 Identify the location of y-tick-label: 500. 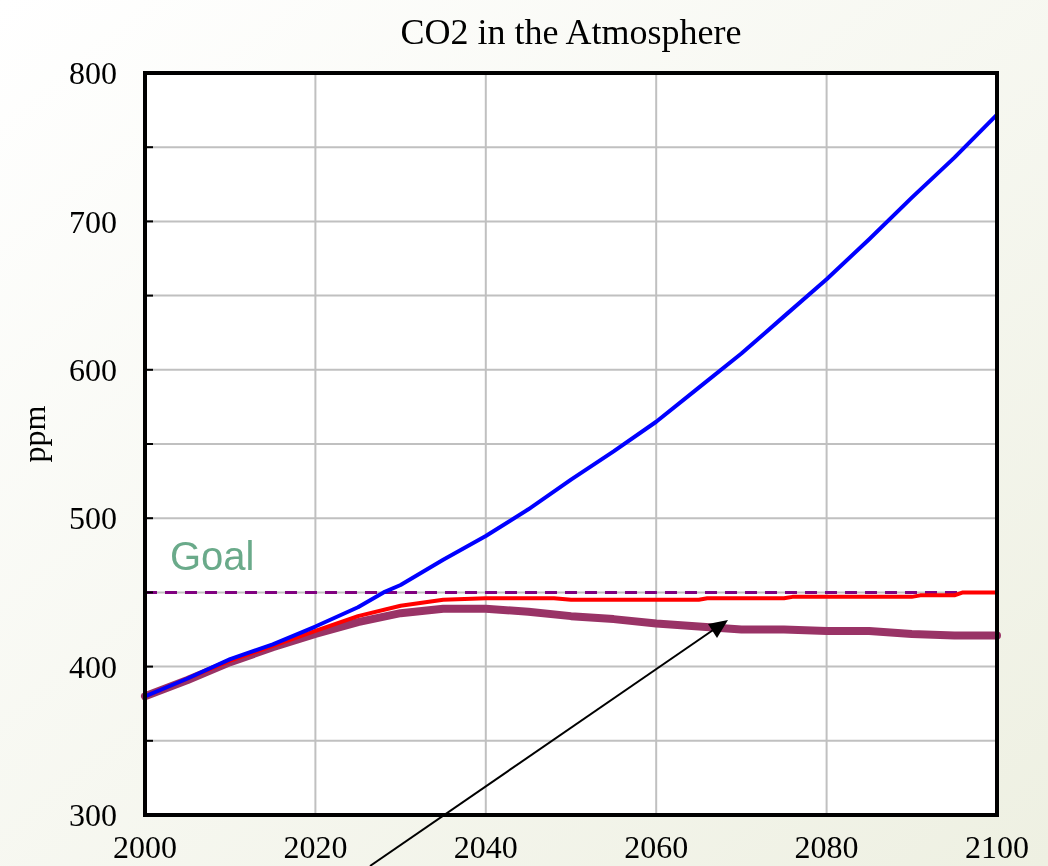
(93, 518).